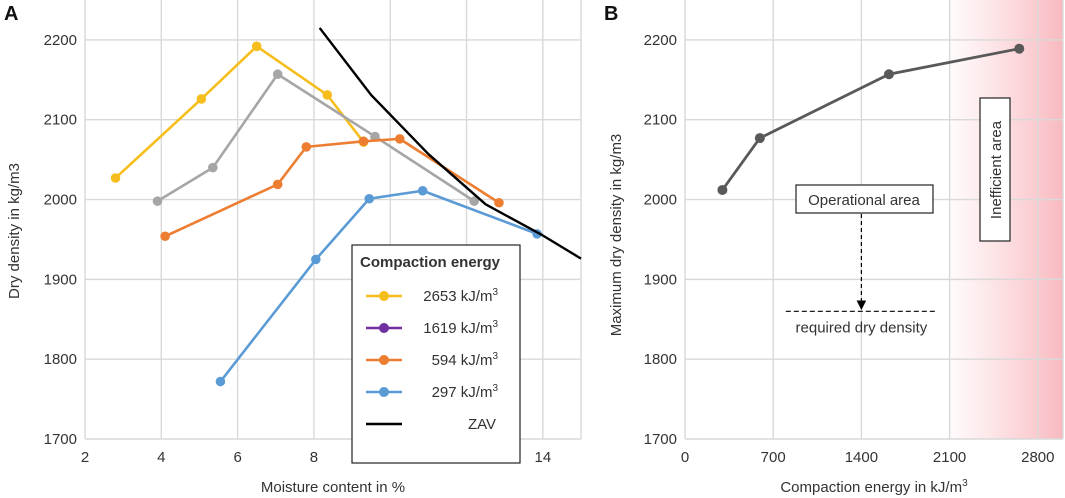 The height and width of the screenshot is (498, 1065). I want to click on y-axis-label-a-text: Dry density in kg/m3, so click(14, 231).